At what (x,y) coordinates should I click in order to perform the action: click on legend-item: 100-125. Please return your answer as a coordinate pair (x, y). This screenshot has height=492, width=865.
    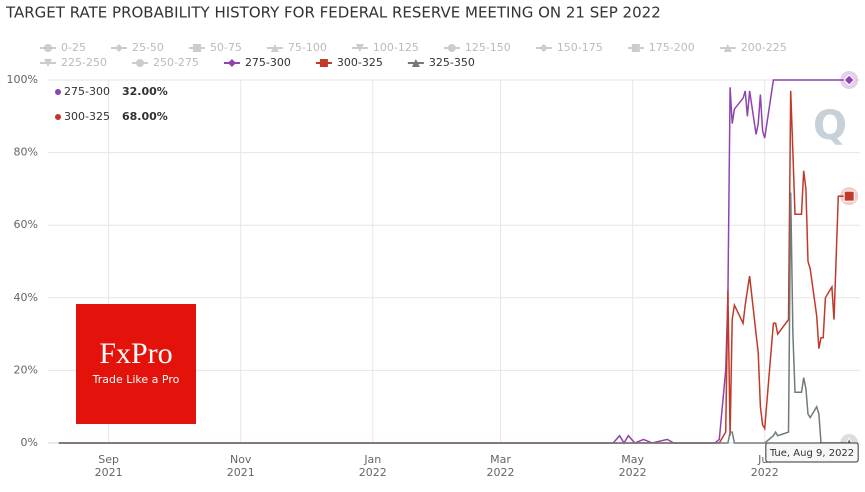
    Looking at the image, I should click on (385, 47).